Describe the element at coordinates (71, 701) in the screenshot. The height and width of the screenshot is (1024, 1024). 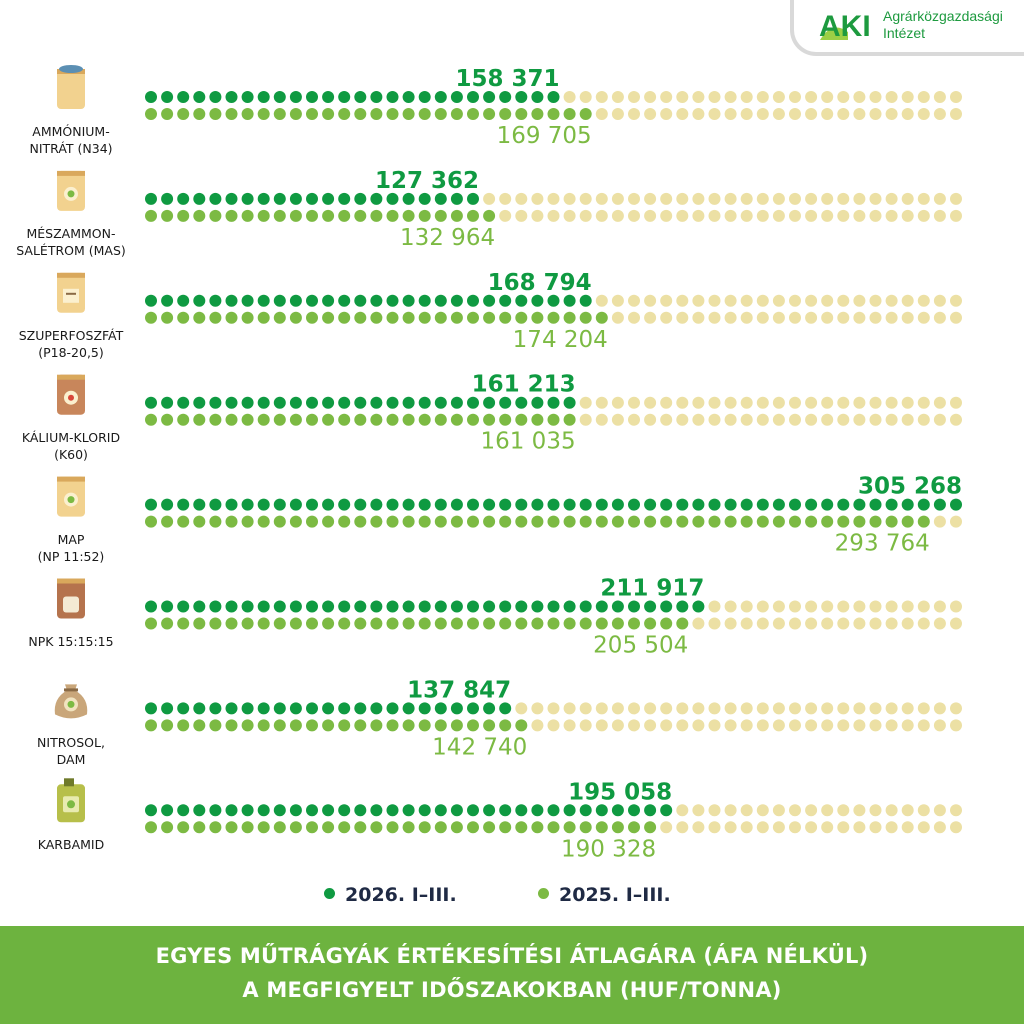
I see `tied-sack-icon` at that location.